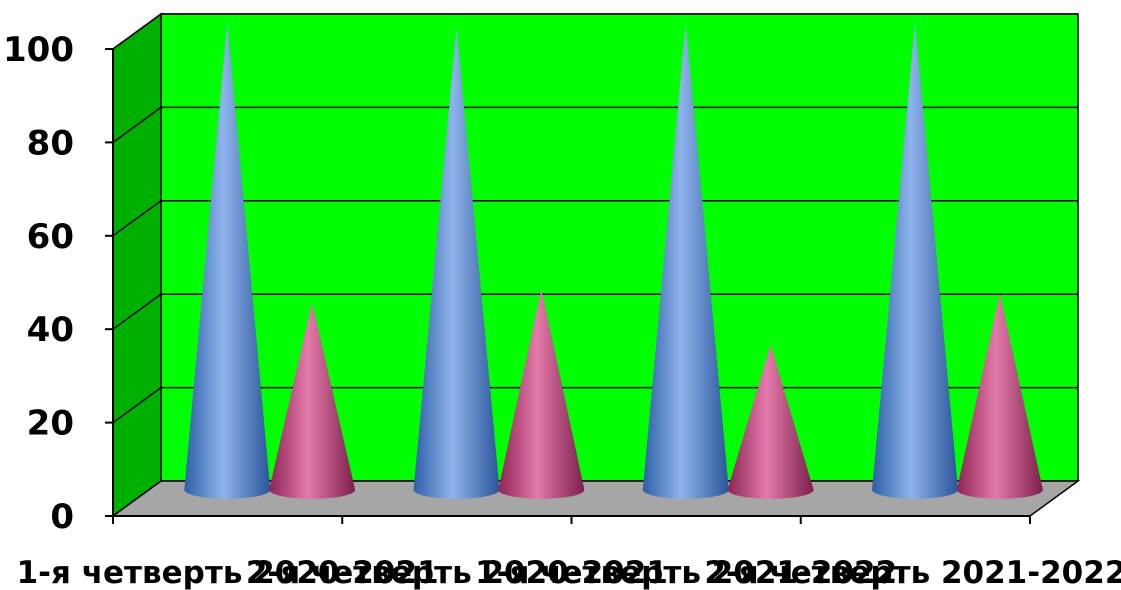 The width and height of the screenshot is (1121, 590). What do you see at coordinates (228, 572) in the screenshot?
I see `x-category-label: 1-я четверть 2020-2021` at bounding box center [228, 572].